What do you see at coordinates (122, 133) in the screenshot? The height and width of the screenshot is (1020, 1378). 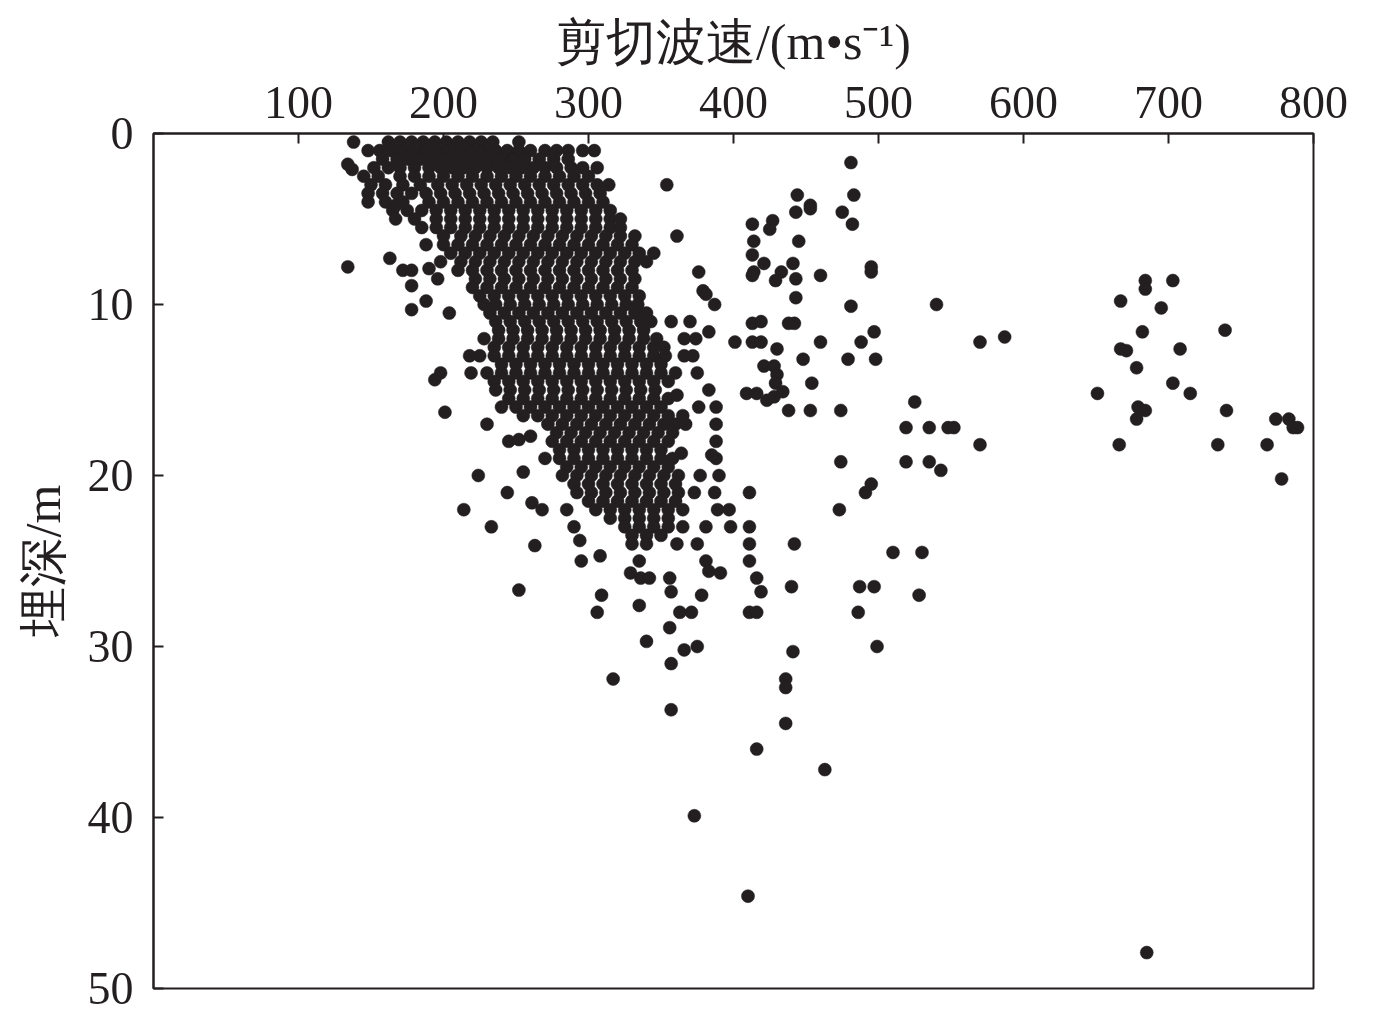 I see `y-tick-label: 0` at bounding box center [122, 133].